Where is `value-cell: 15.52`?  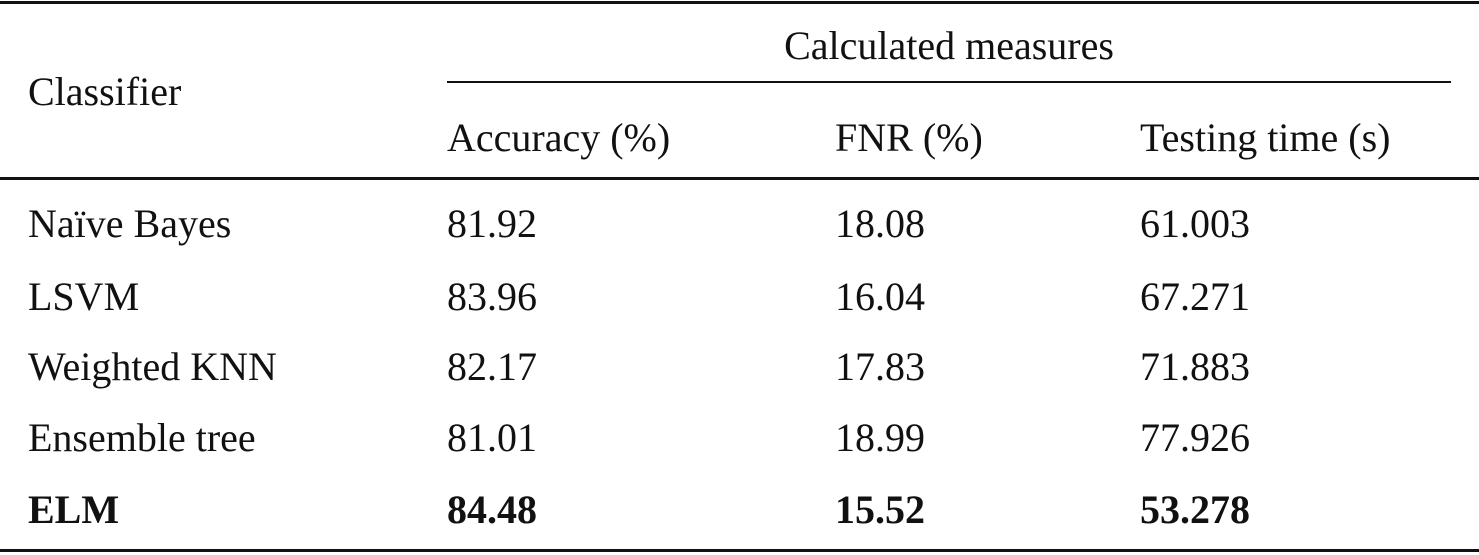
value-cell: 15.52 is located at coordinates (880, 509).